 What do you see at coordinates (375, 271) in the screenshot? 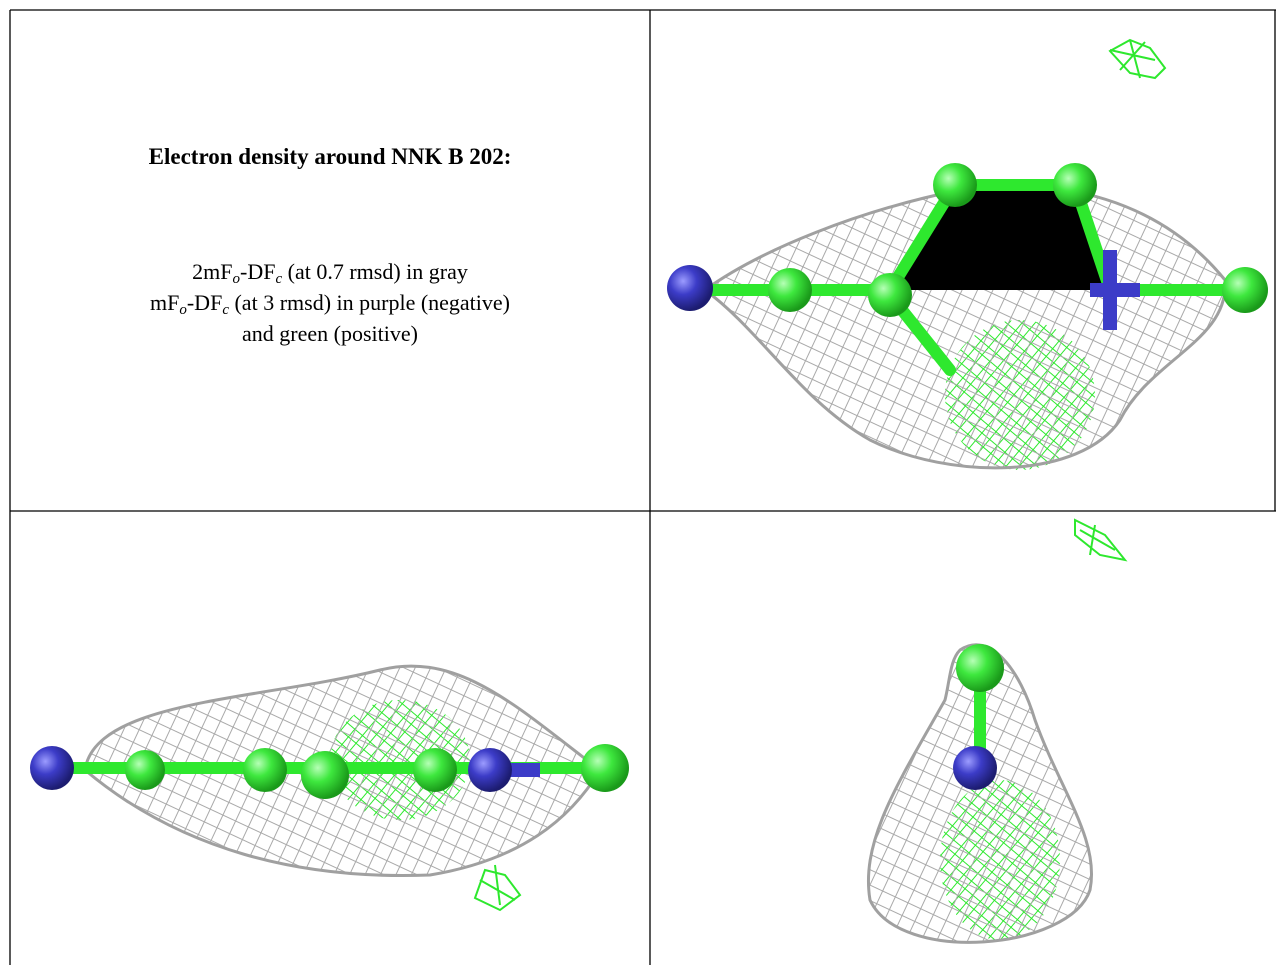
I see `text: (at 0.7 rmsd) in gray` at bounding box center [375, 271].